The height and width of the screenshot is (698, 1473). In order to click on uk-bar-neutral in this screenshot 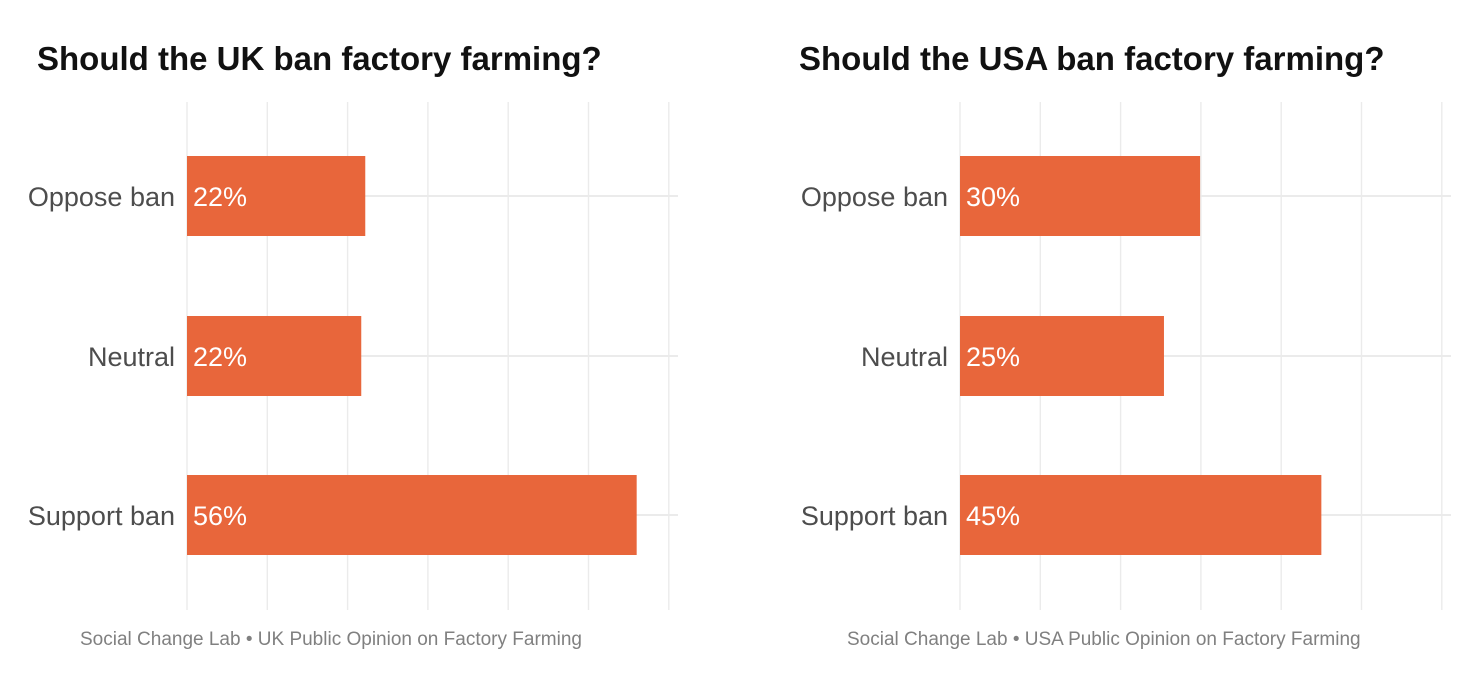, I will do `click(274, 356)`.